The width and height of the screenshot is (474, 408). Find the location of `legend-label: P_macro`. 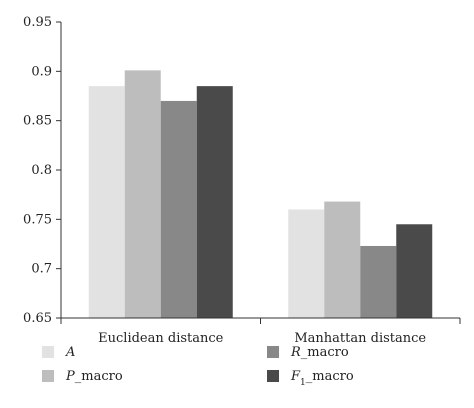

legend-label: P_macro is located at coordinates (94, 376).